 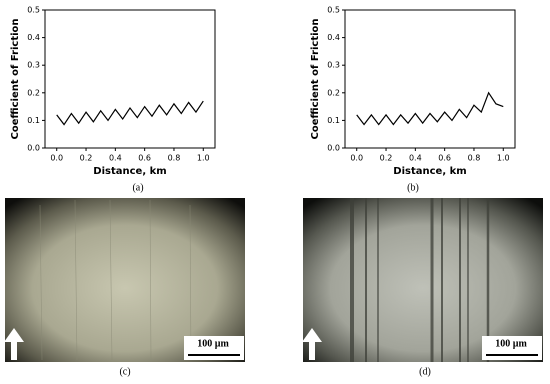 What do you see at coordinates (137, 187) in the screenshot?
I see `panel-caption: (a)` at bounding box center [137, 187].